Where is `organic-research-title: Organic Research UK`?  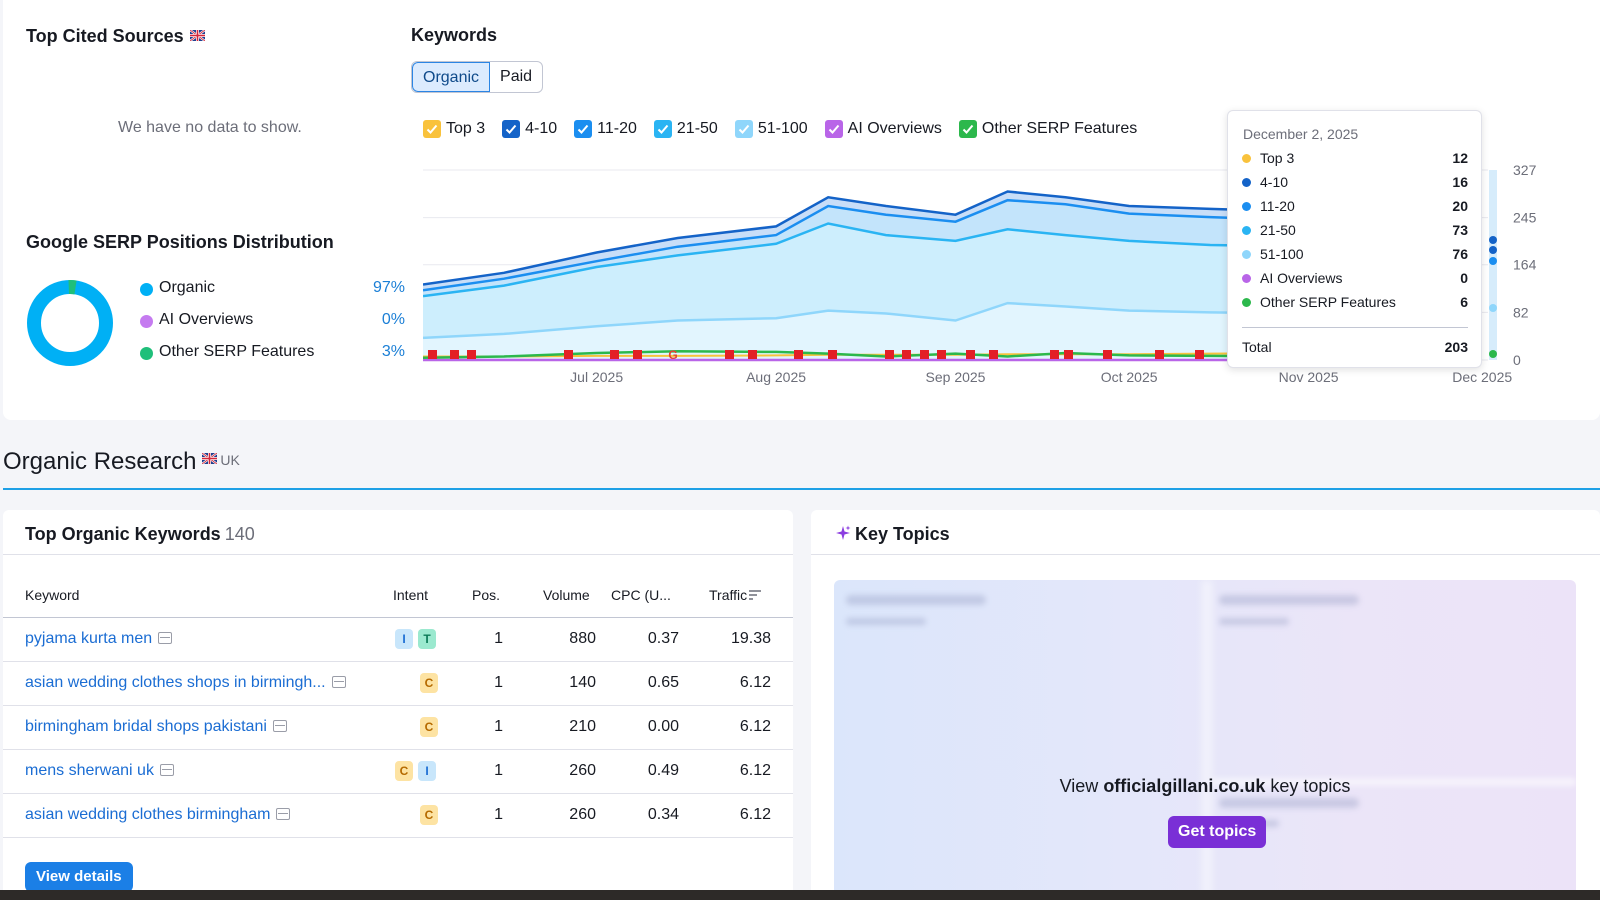 organic-research-title: Organic Research UK is located at coordinates (121, 461).